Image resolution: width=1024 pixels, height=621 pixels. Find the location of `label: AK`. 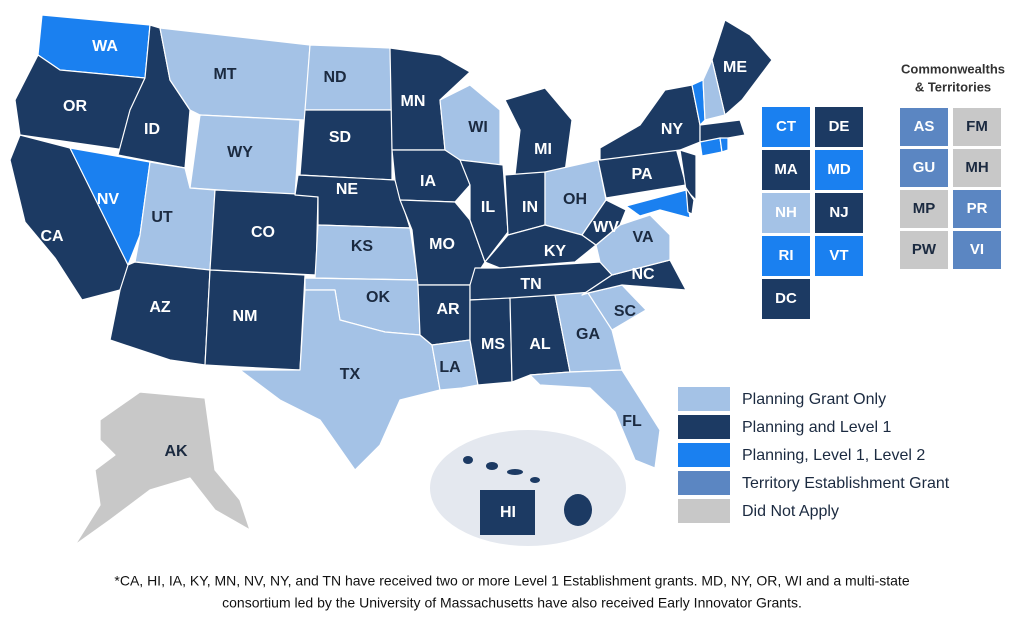

label: AK is located at coordinates (176, 451).